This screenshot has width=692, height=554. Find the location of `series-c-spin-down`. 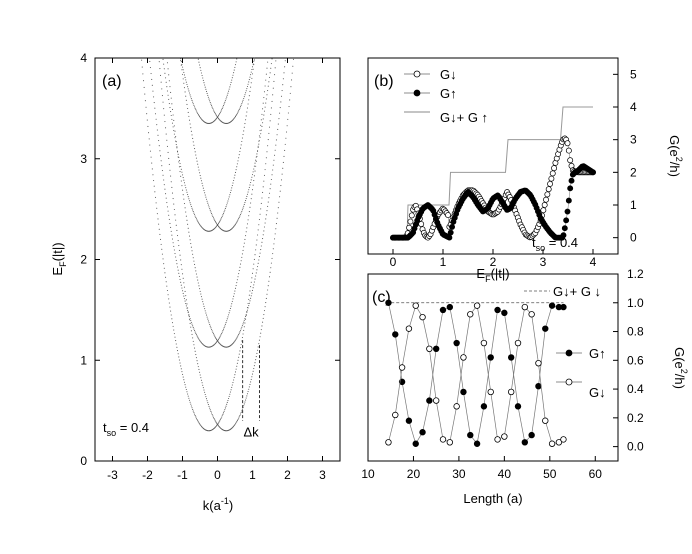

series-c-spin-down is located at coordinates (476, 374).